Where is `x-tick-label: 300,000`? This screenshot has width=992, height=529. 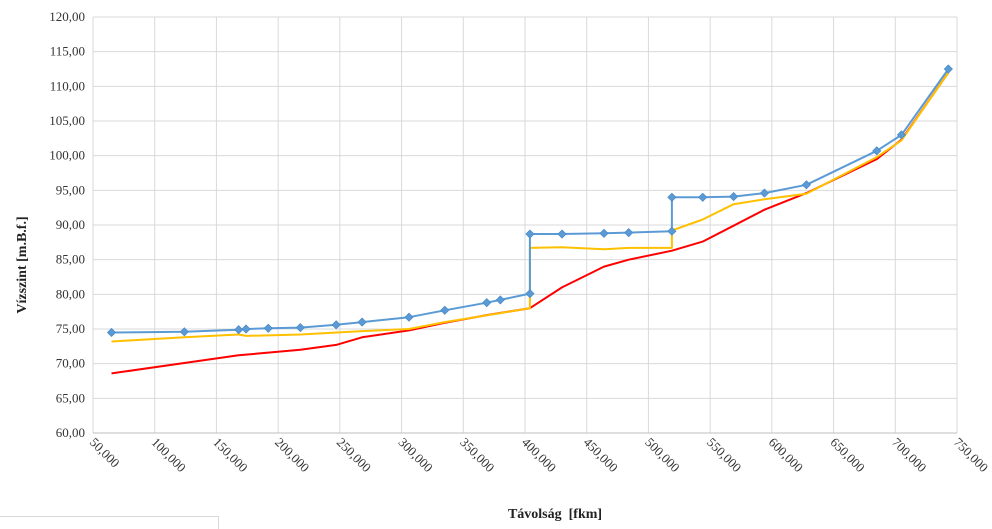
x-tick-label: 300,000 is located at coordinates (415, 455).